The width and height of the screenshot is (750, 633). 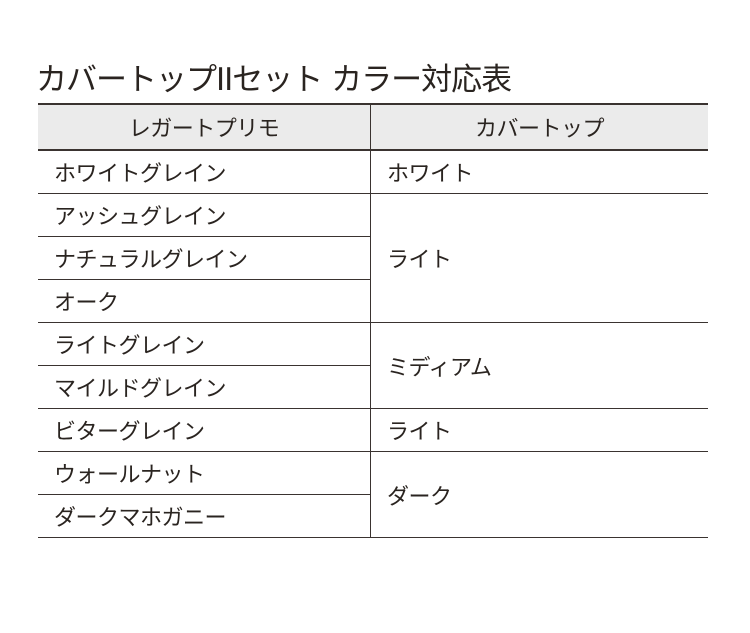 I want to click on legato-color: ライトグレイン, so click(x=204, y=344).